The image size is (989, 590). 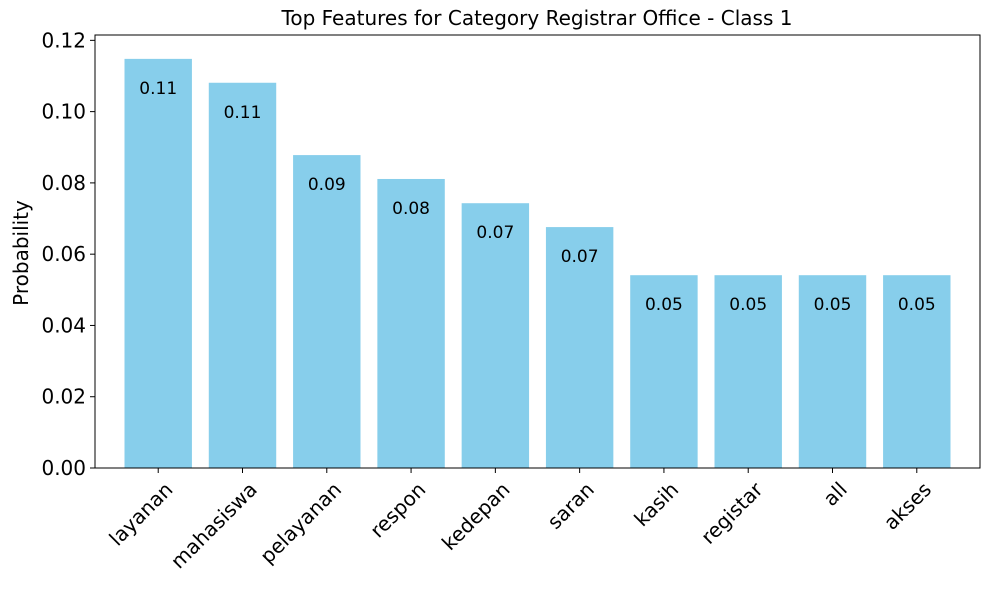 What do you see at coordinates (21, 253) in the screenshot?
I see `y-axis-label: Probability` at bounding box center [21, 253].